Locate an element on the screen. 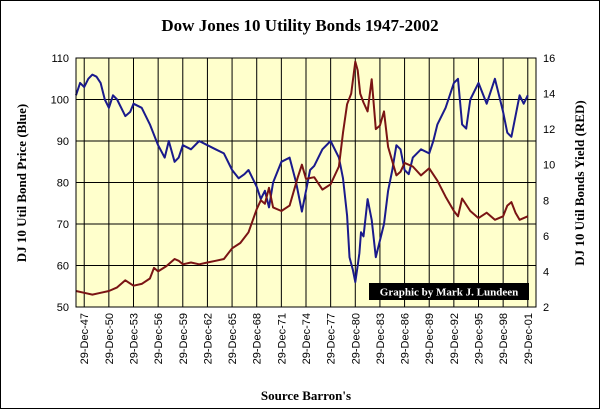 The image size is (600, 409). right-tick-label: 16 is located at coordinates (549, 59).